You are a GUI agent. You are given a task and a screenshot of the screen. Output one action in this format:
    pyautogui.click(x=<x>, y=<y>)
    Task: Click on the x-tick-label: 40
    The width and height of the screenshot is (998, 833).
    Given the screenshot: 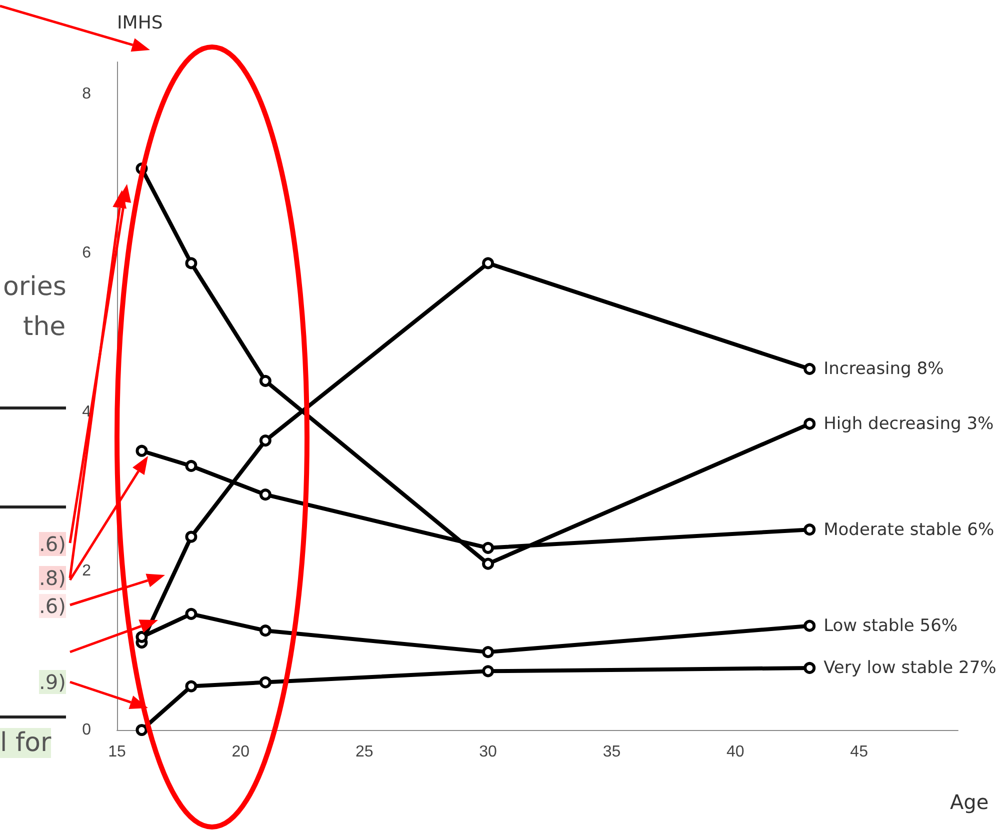 What is the action you would take?
    pyautogui.click(x=735, y=752)
    